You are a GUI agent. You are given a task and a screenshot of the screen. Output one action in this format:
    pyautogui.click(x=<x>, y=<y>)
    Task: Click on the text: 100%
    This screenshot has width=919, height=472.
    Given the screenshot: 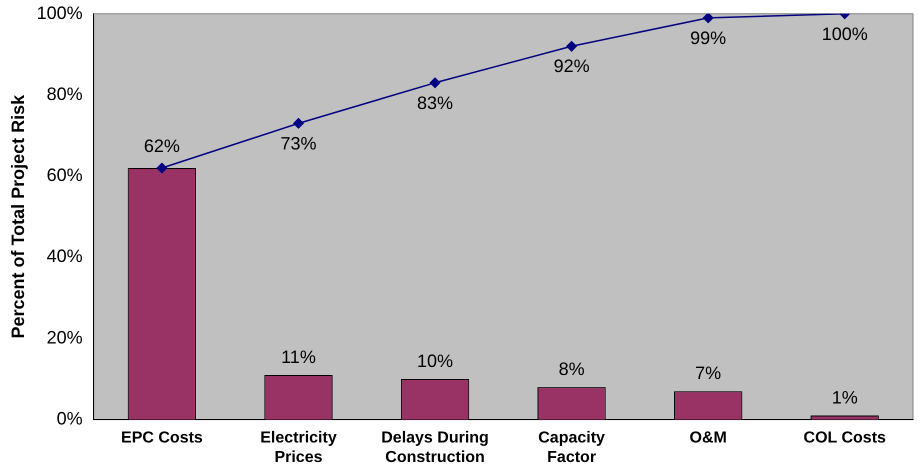 What is the action you would take?
    pyautogui.click(x=845, y=34)
    